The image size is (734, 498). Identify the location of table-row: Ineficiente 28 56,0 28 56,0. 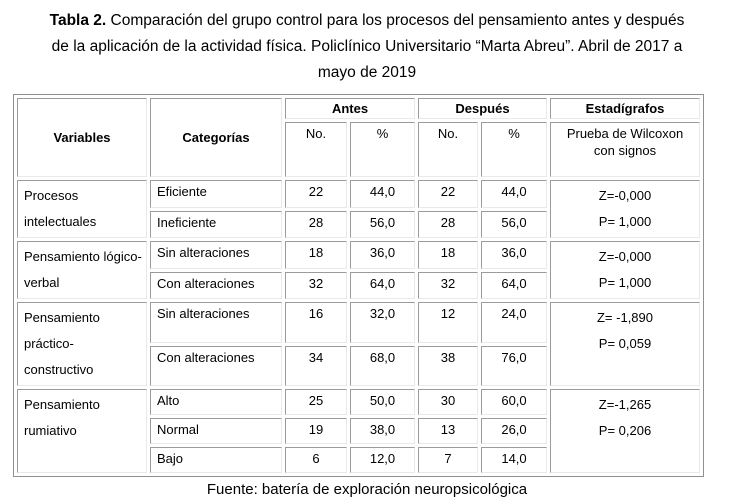
(358, 224).